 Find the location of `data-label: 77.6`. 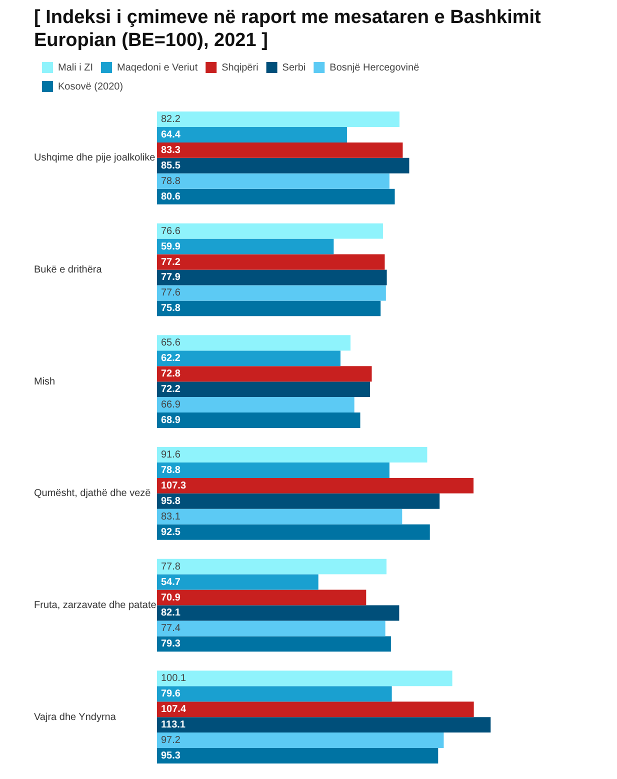

data-label: 77.6 is located at coordinates (171, 293).